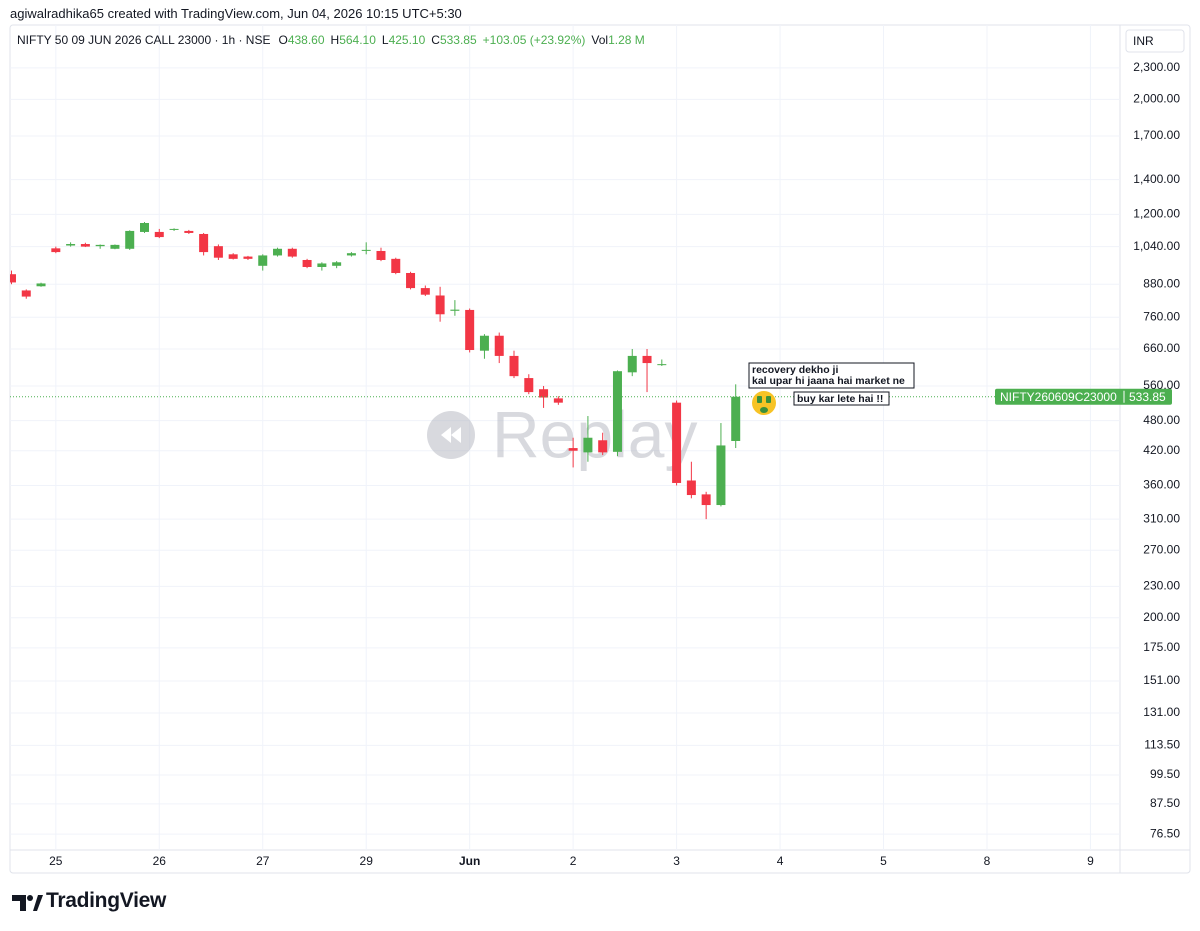 The width and height of the screenshot is (1200, 931). Describe the element at coordinates (385, 40) in the screenshot. I see `ohlc-key: L` at that location.